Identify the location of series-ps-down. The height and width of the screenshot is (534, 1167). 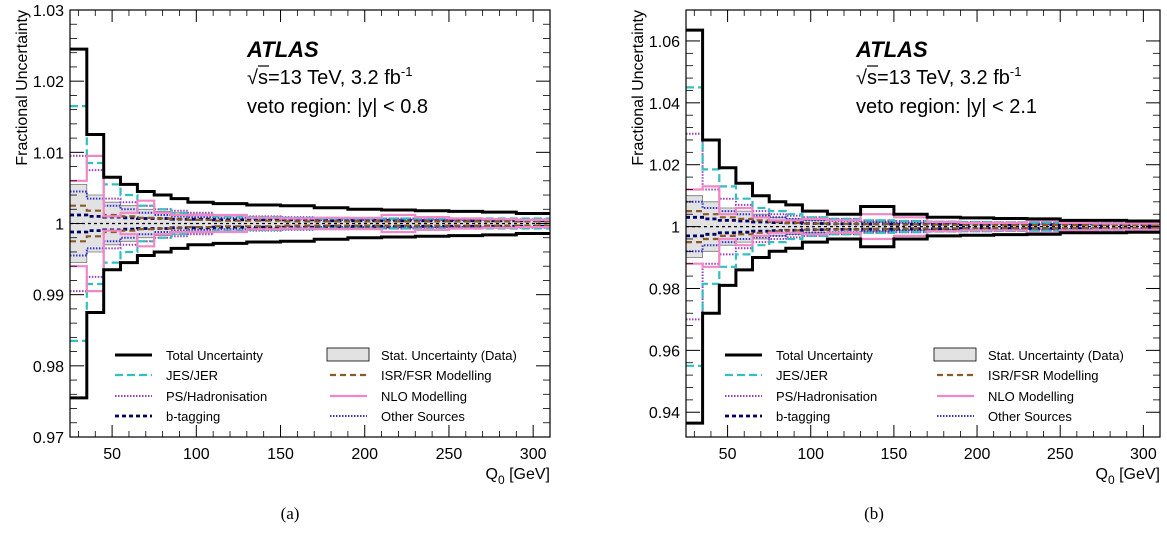
(923, 275).